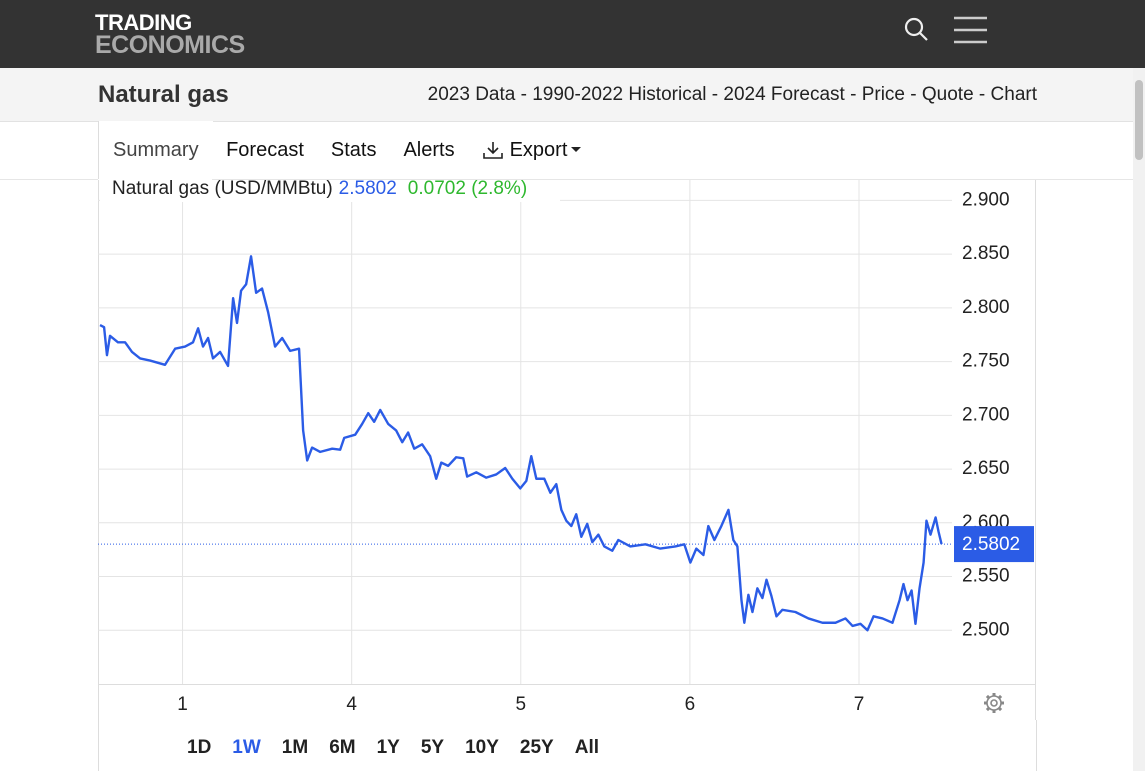 The height and width of the screenshot is (771, 1145). I want to click on download-icon, so click(492, 150).